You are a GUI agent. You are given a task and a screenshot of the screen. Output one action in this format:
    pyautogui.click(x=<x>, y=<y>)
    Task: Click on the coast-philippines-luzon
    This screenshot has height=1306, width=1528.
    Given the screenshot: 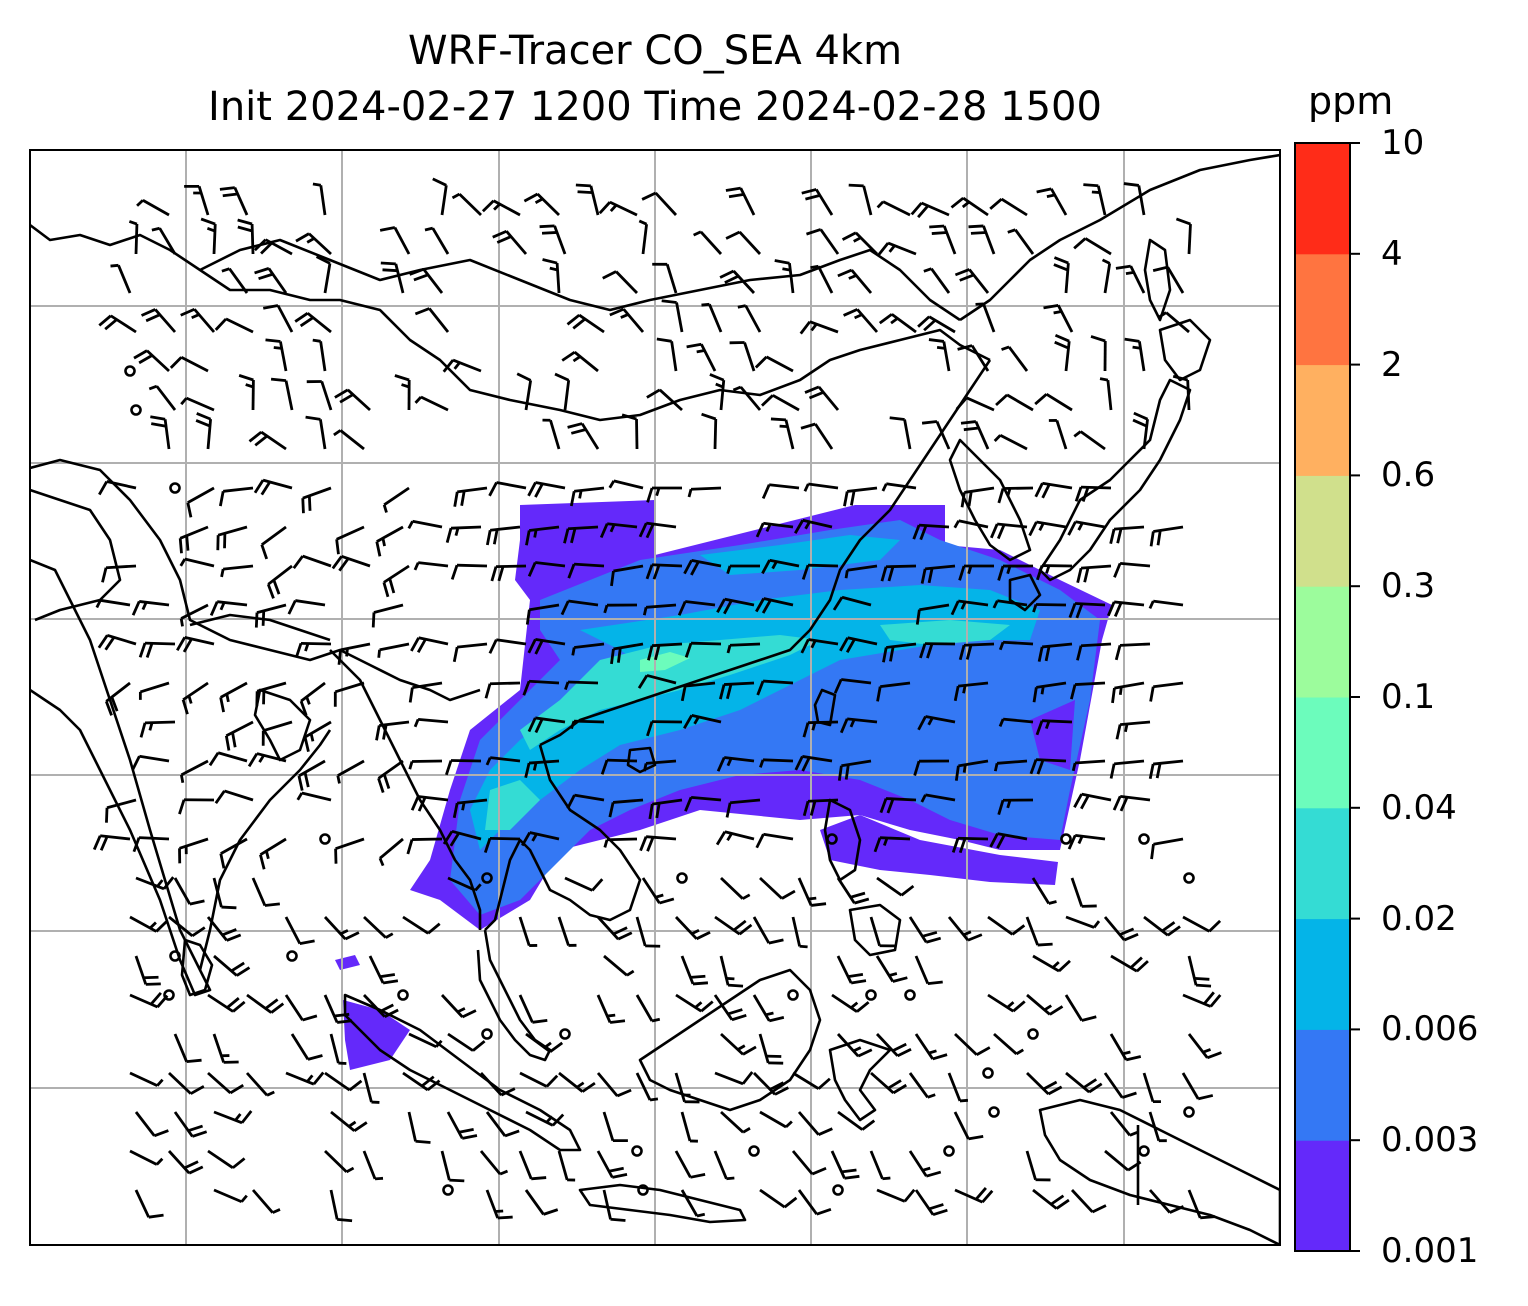 What is the action you would take?
    pyautogui.click(x=842, y=840)
    